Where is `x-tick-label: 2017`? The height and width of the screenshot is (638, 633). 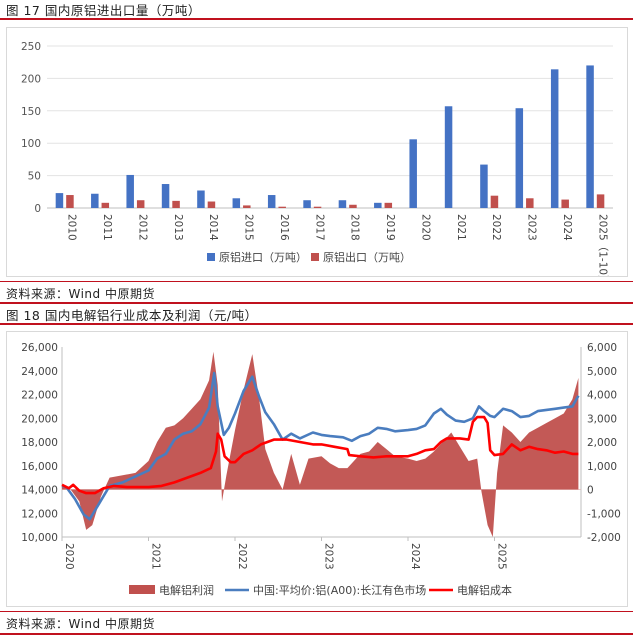
x-tick-label: 2017 is located at coordinates (319, 227).